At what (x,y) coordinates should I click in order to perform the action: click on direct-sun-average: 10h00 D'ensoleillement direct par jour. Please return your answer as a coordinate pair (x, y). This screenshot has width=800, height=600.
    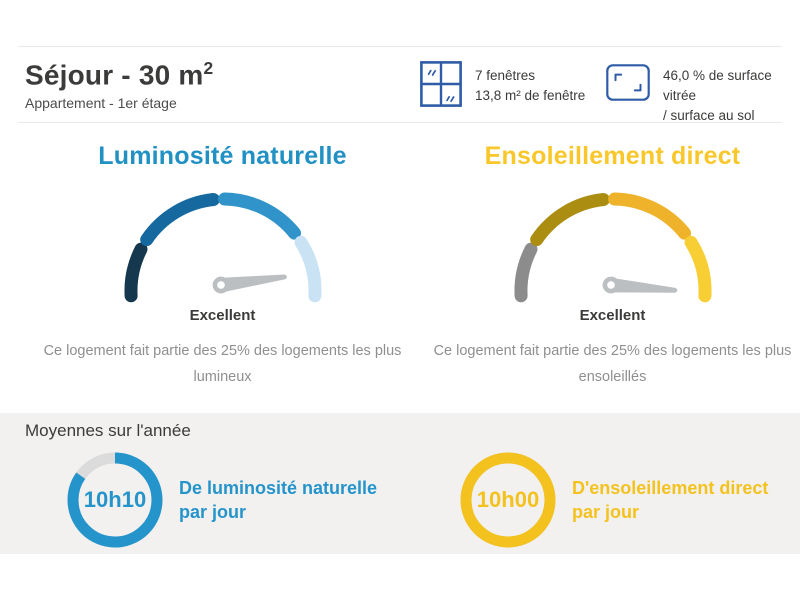
    Looking at the image, I should click on (614, 500).